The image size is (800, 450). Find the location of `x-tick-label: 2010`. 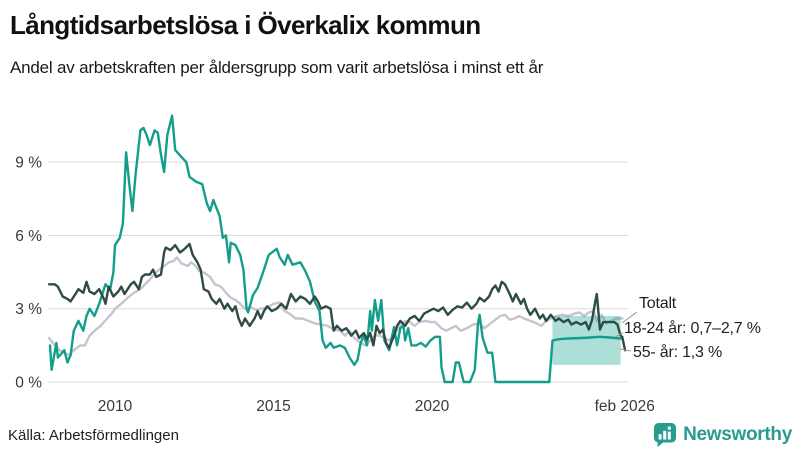

x-tick-label: 2010 is located at coordinates (115, 406).